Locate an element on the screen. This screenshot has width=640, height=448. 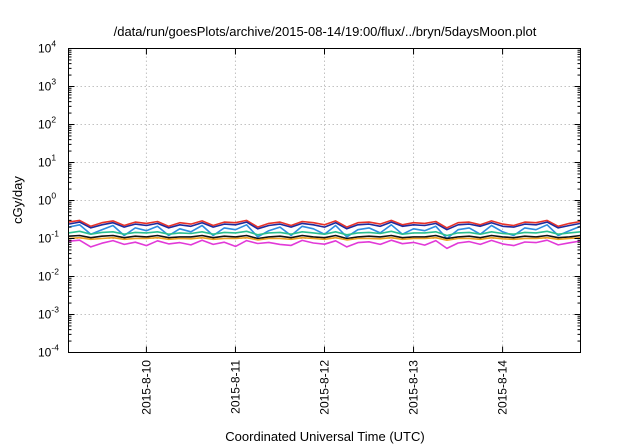
x-tick-label: 2015-8-11 is located at coordinates (235, 387).